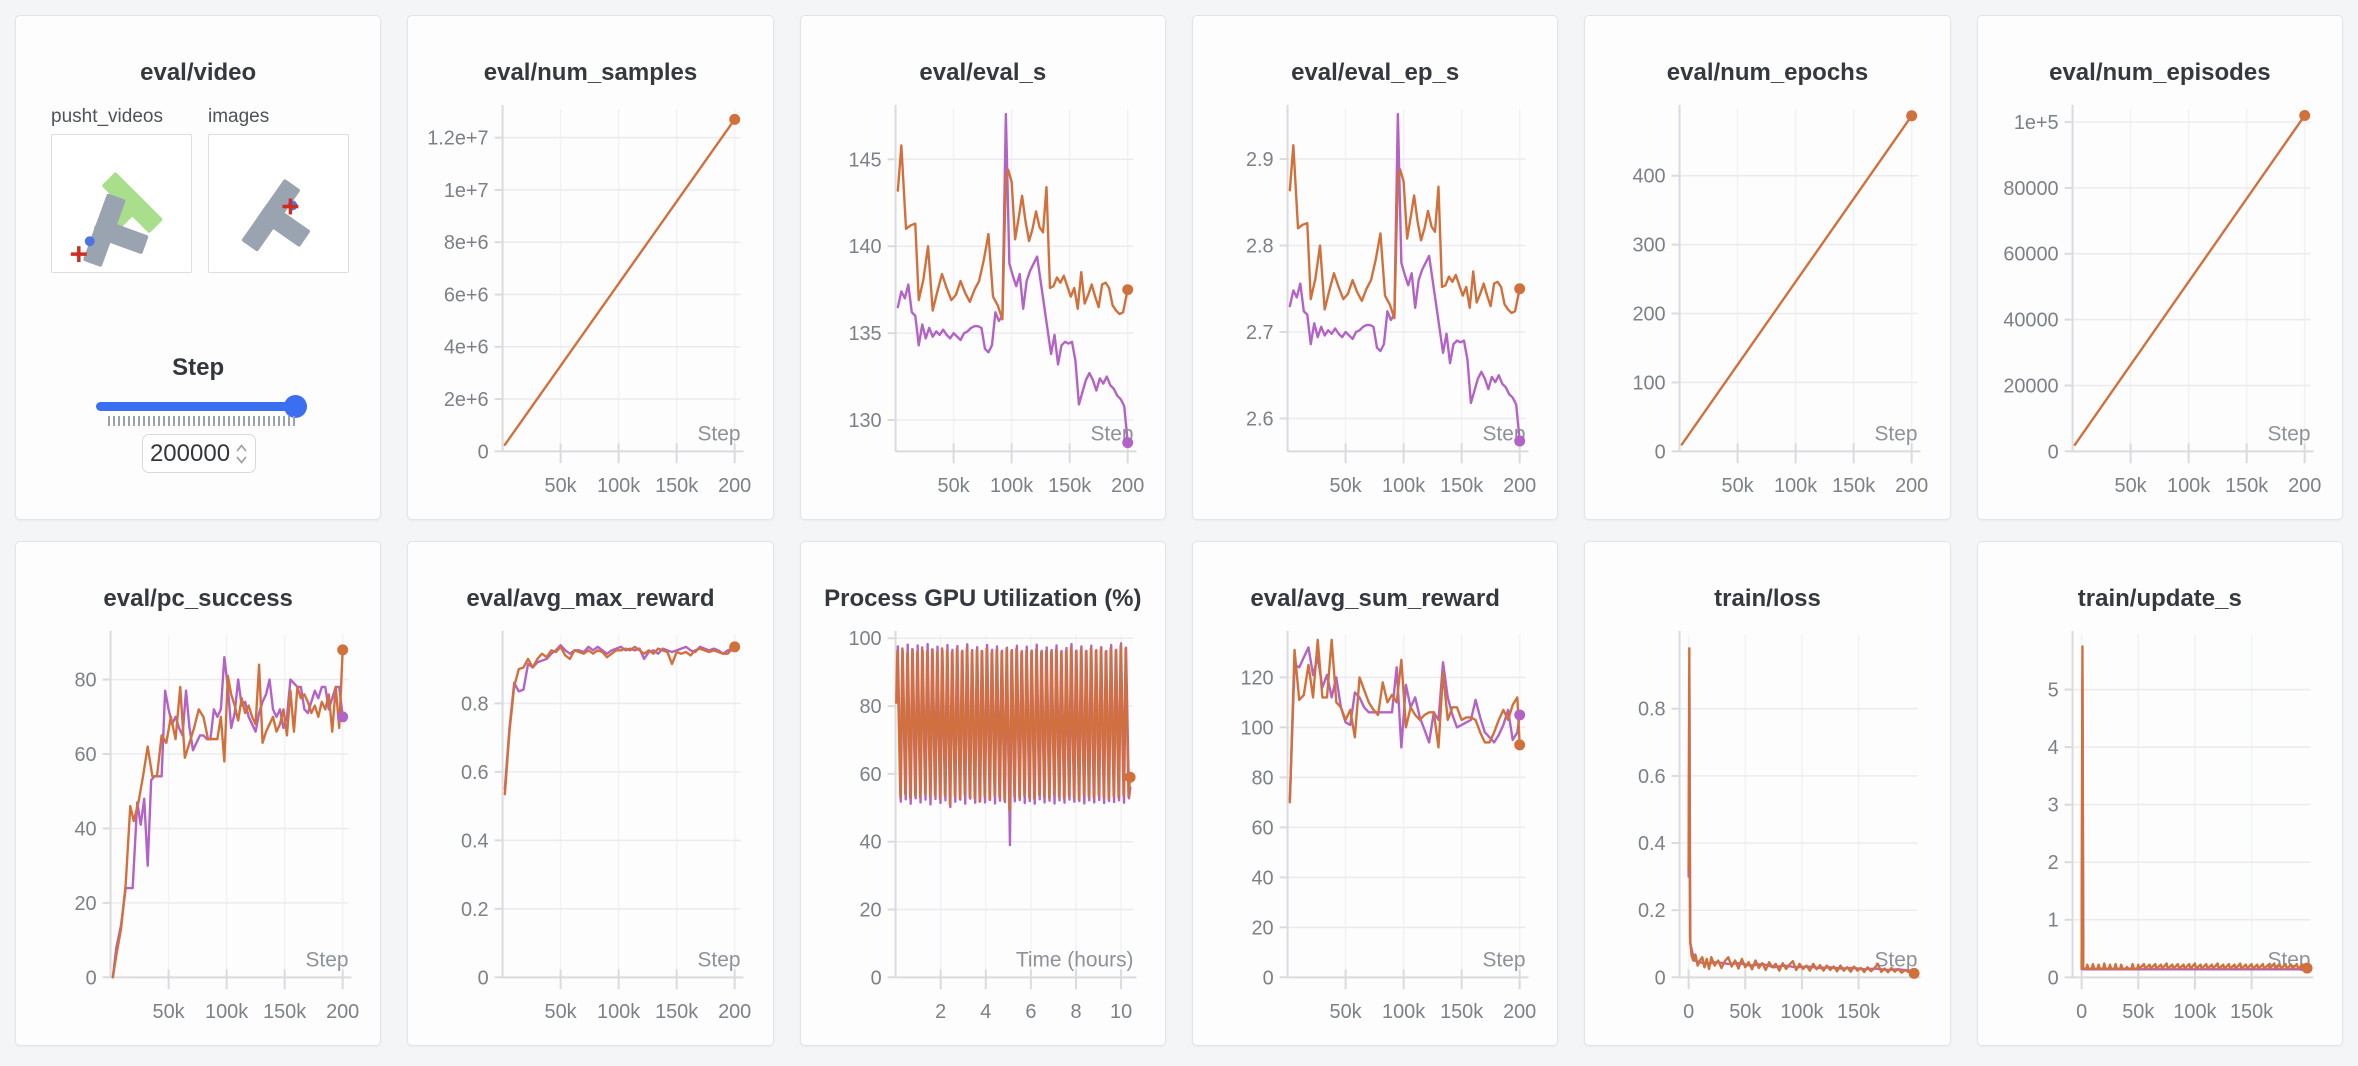 The image size is (2358, 1066). I want to click on target-cross-icon, so click(290, 206).